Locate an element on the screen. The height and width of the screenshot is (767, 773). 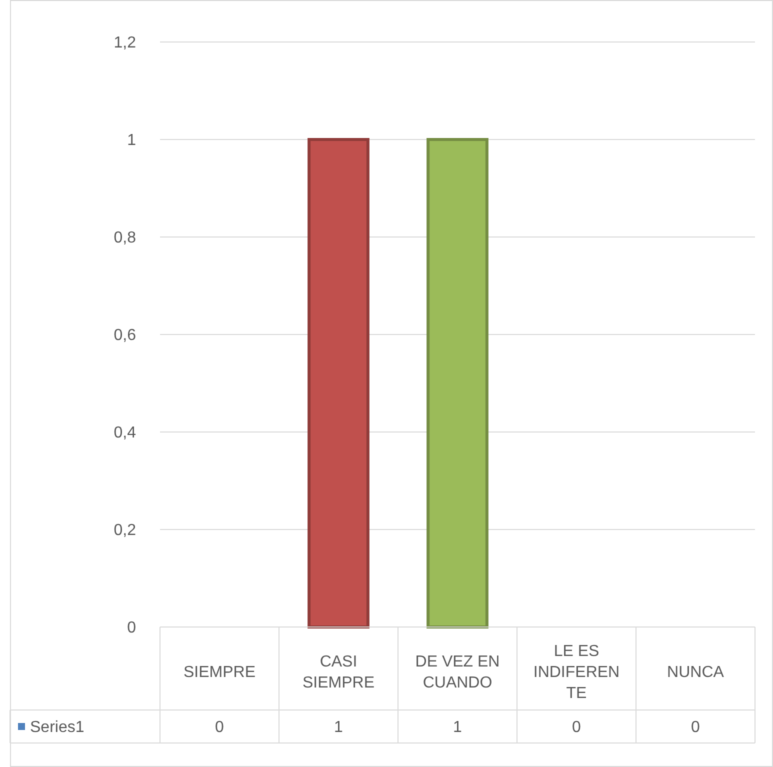
x-tick-label: SIEMPRE is located at coordinates (219, 673).